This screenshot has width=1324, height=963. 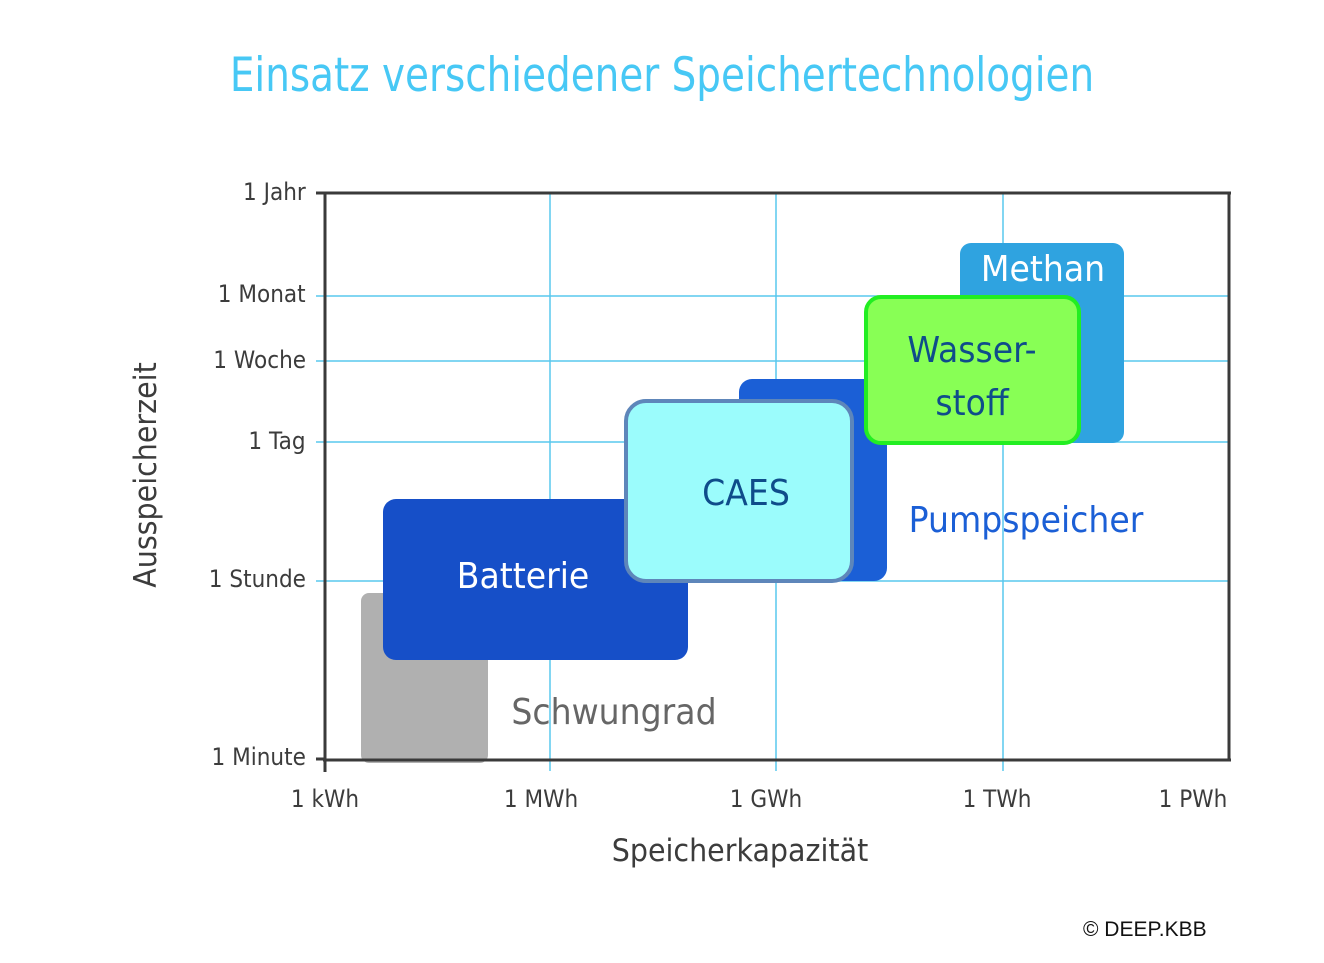 I want to click on y-tick-minute: 1 Minute, so click(x=258, y=757).